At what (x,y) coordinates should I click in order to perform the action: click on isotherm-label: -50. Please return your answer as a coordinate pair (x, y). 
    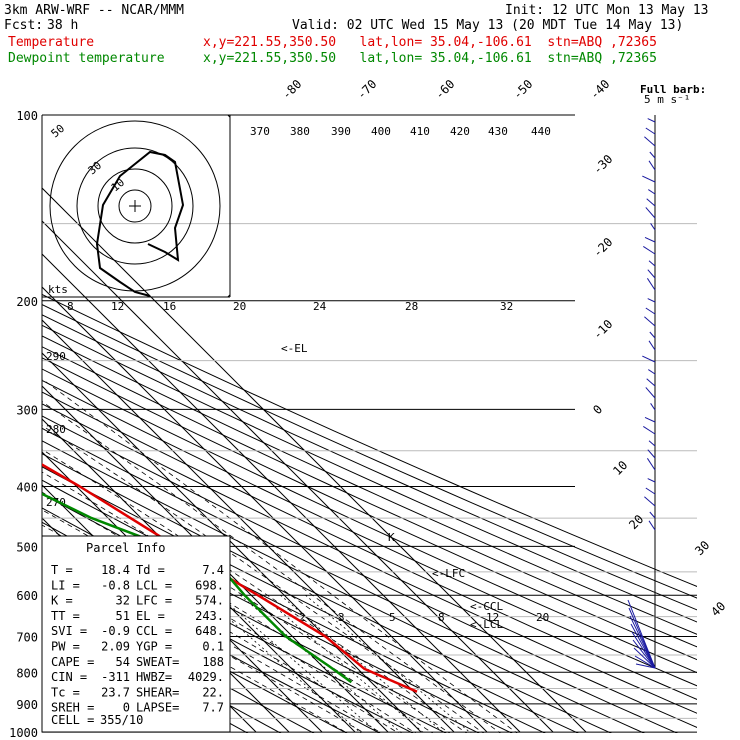
    Looking at the image, I should click on (522, 89).